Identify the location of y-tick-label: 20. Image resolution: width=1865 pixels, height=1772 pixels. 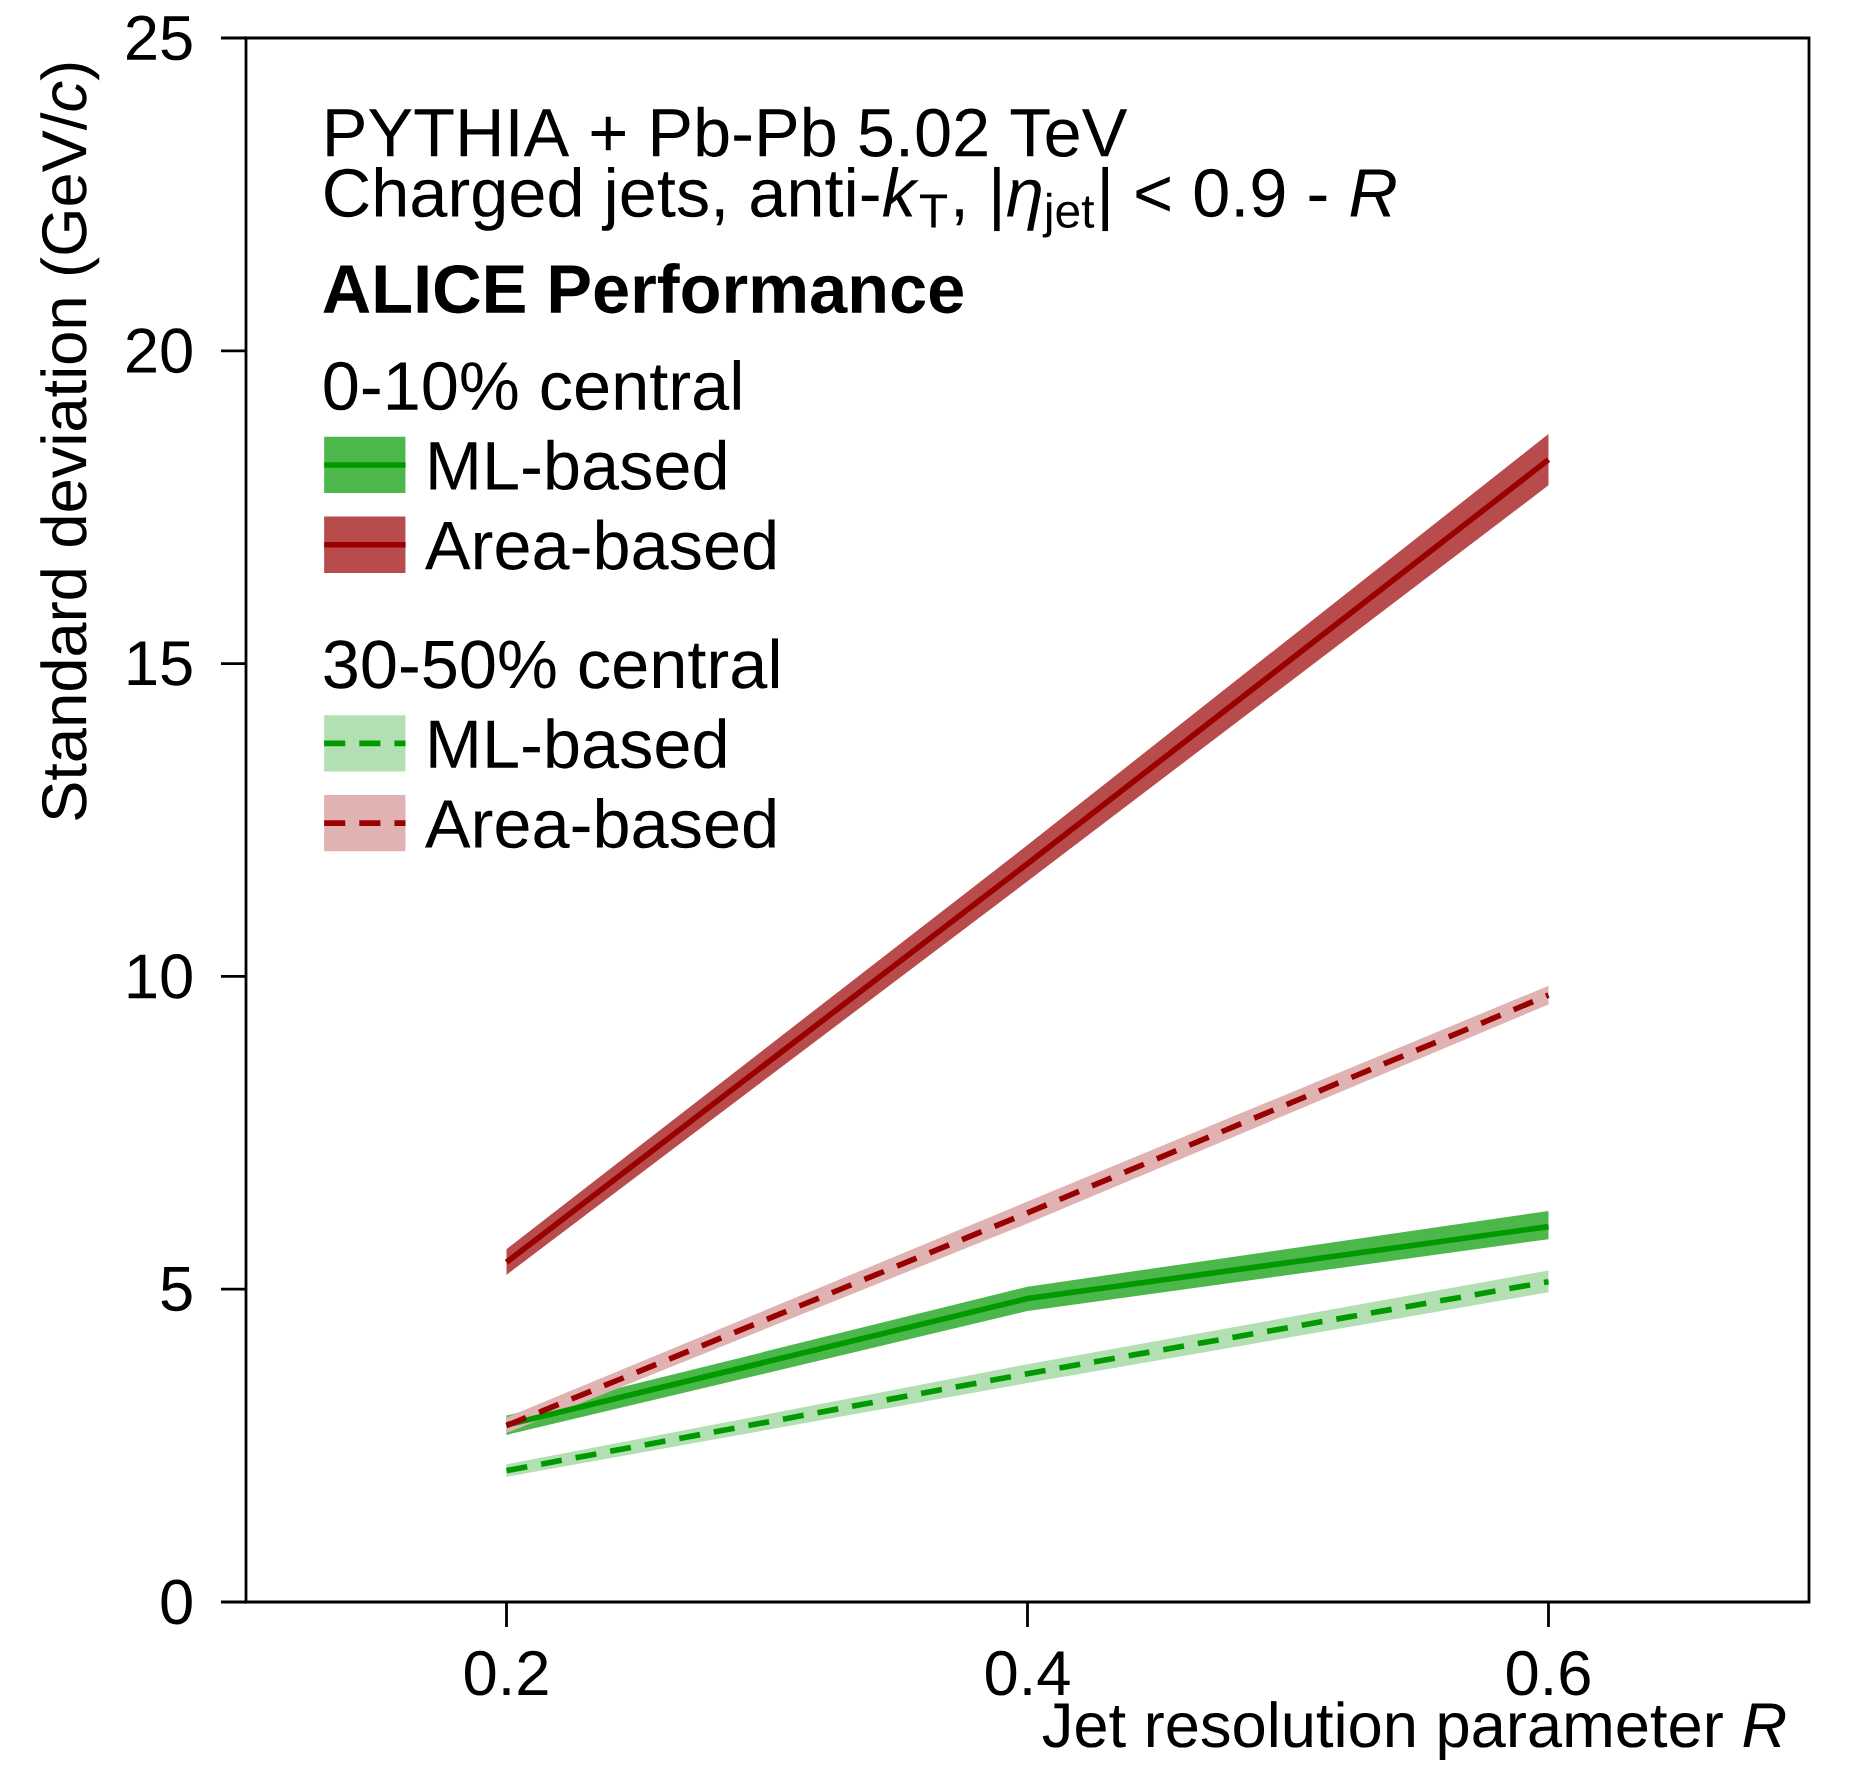
(159, 351).